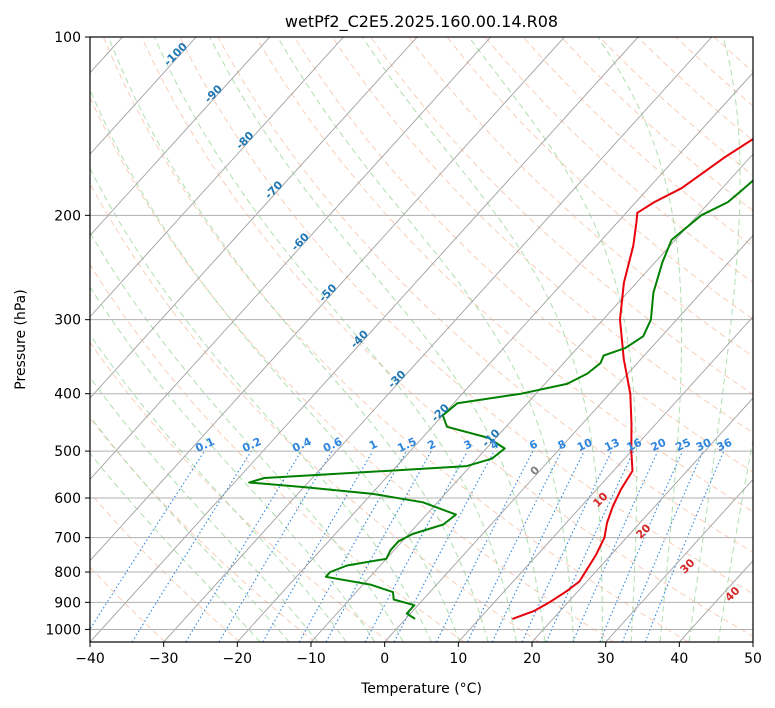  Describe the element at coordinates (585, 445) in the screenshot. I see `mixing-ratio-label: 10` at that location.